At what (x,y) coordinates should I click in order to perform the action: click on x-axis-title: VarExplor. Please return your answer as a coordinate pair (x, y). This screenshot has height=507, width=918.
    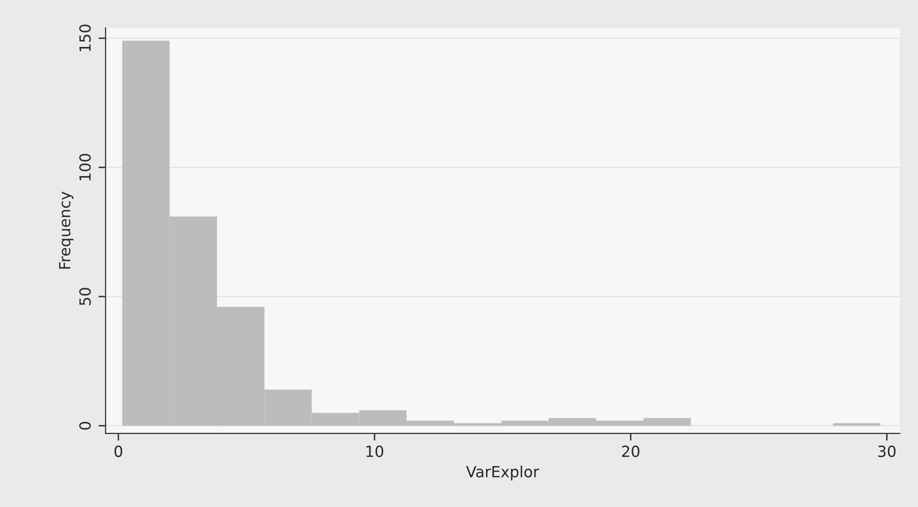
    Looking at the image, I should click on (503, 473).